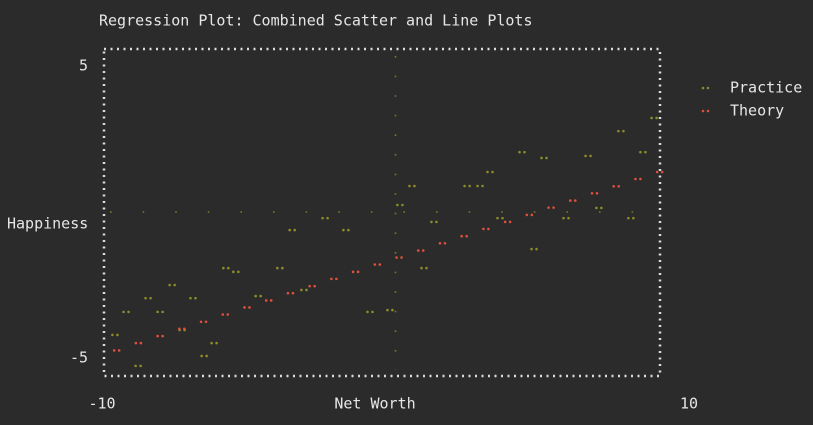  I want to click on x-tick-label: 10, so click(689, 404).